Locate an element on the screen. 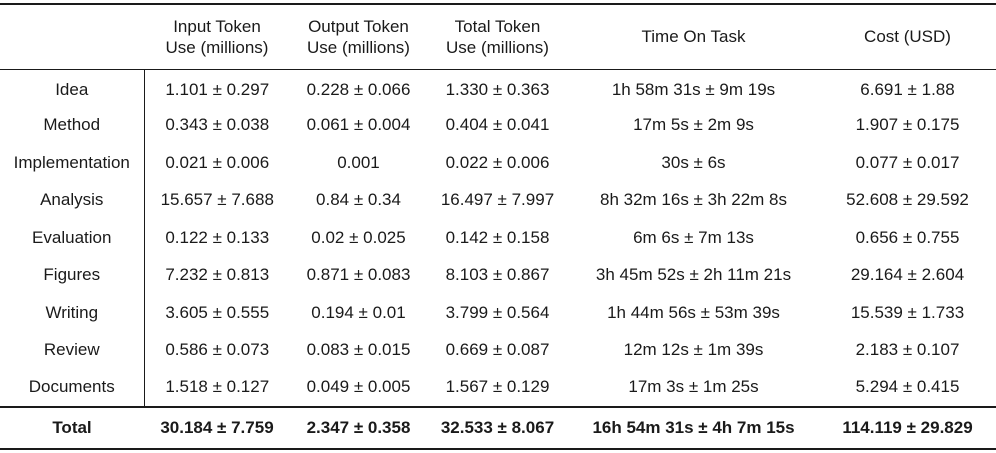  time-on-task-cell: 17m 5s ± 2m 9s is located at coordinates (693, 125).